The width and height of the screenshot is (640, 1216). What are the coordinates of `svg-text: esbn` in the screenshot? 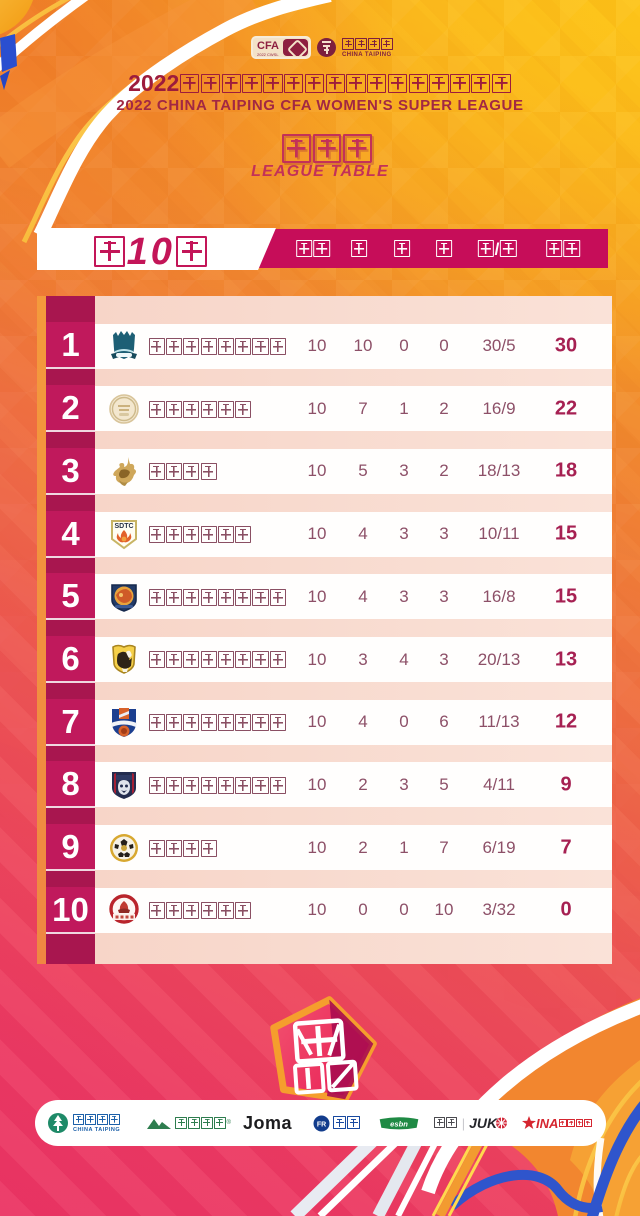 It's located at (399, 1123).